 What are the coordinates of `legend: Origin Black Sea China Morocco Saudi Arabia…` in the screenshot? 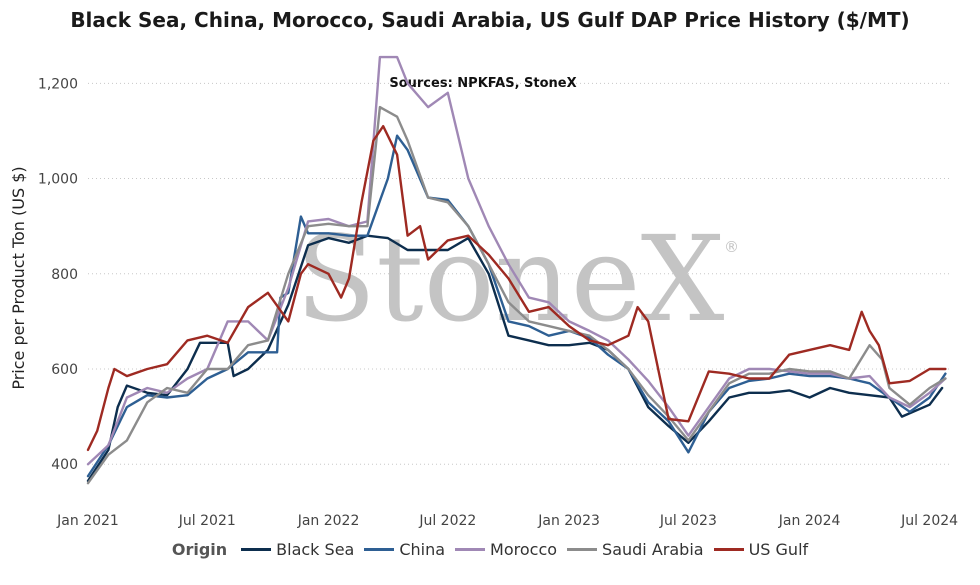 It's located at (490, 549).